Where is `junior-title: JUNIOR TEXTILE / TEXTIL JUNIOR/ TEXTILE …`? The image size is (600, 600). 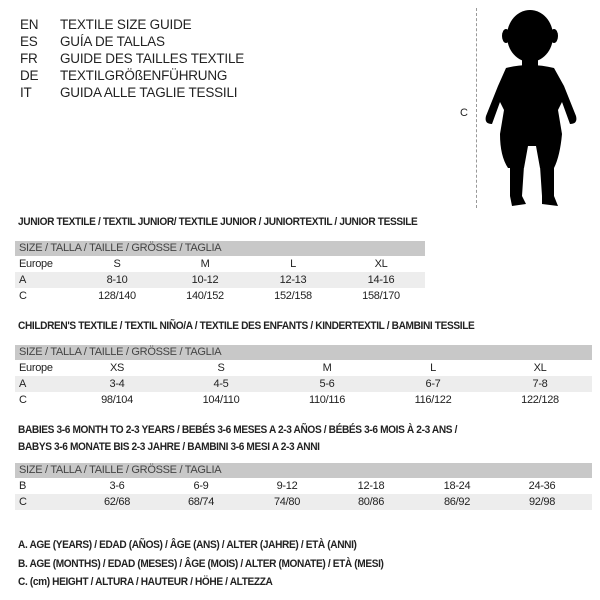 junior-title: JUNIOR TEXTILE / TEXTIL JUNIOR/ TEXTILE … is located at coordinates (218, 222).